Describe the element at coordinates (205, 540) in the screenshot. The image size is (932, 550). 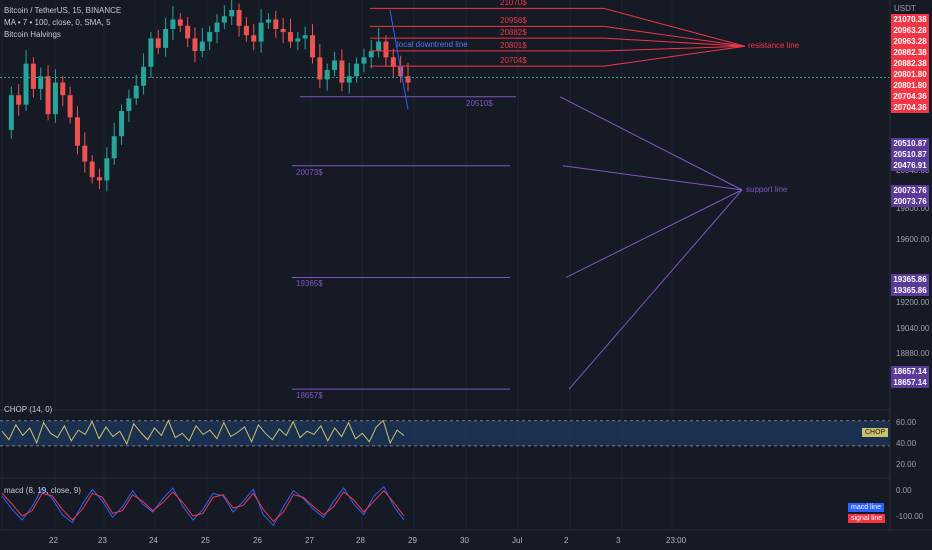
I see `time-axis-label: 25` at that location.